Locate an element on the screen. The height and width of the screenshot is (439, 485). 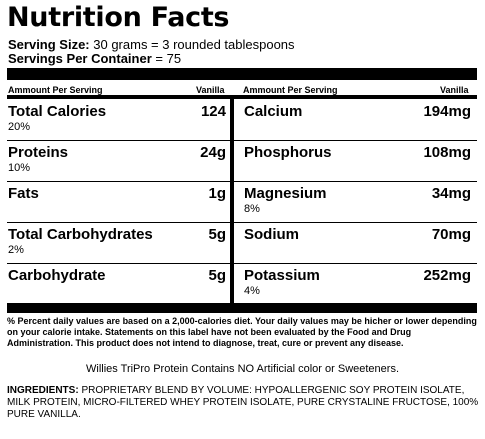
nutrient-value: 1g is located at coordinates (217, 193).